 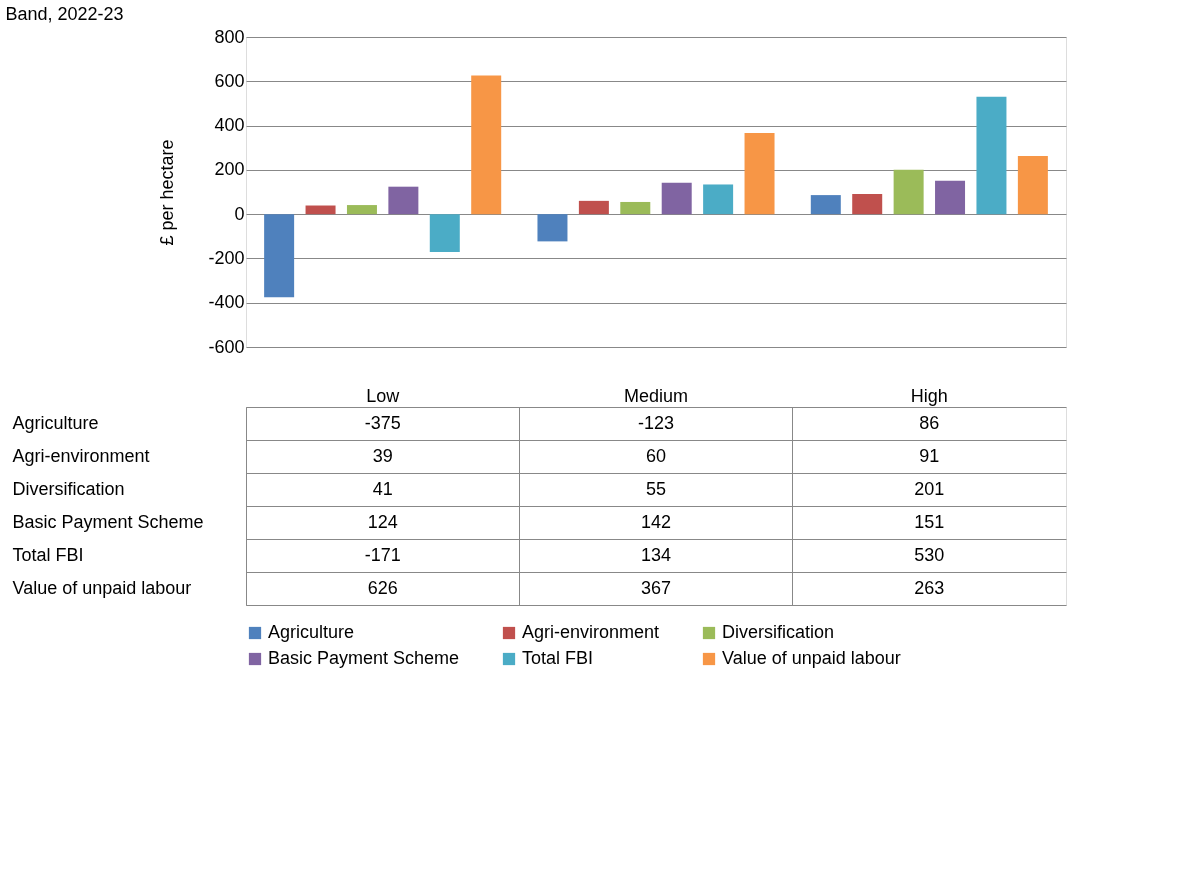 I want to click on x-tick-label: Medium, so click(x=656, y=395).